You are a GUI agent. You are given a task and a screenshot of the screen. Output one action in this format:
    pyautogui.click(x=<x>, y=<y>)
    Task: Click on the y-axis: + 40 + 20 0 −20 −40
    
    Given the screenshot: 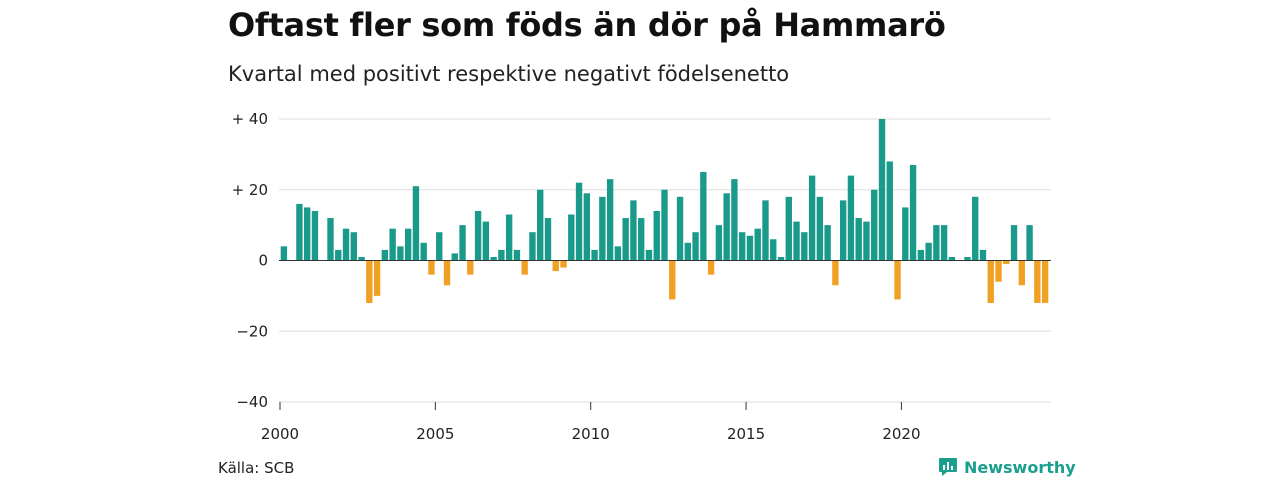 What is the action you would take?
    pyautogui.click(x=250, y=260)
    